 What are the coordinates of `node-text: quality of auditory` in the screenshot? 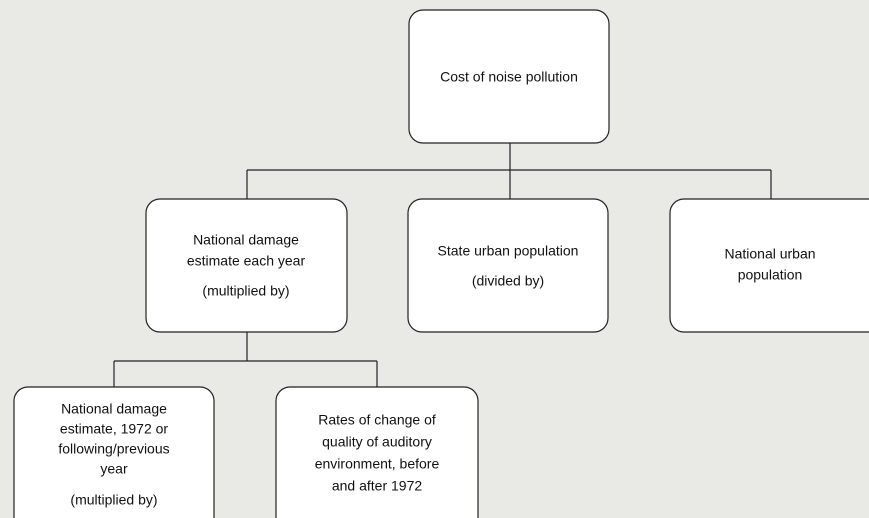 It's located at (377, 442).